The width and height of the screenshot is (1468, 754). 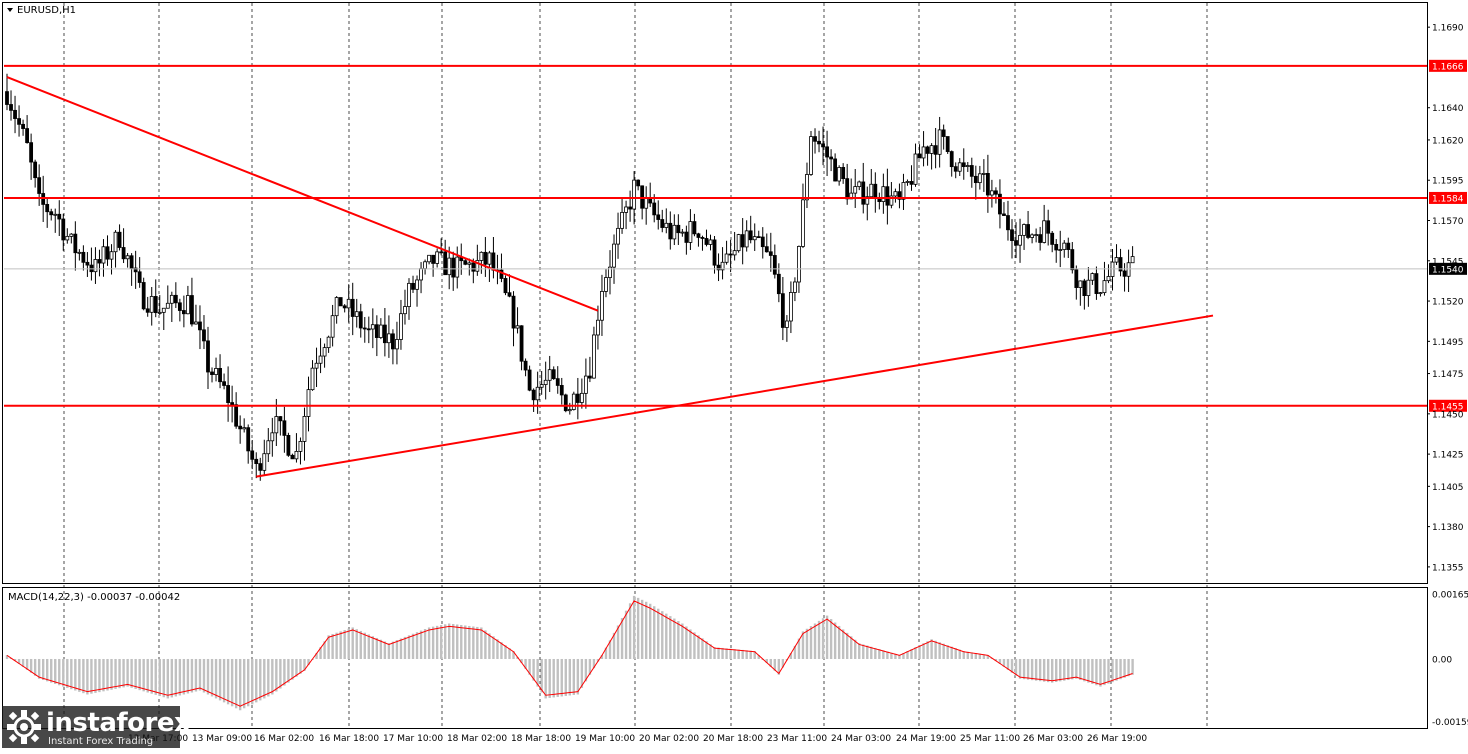 What do you see at coordinates (10, 10) in the screenshot?
I see `title-dropdown-icon` at bounding box center [10, 10].